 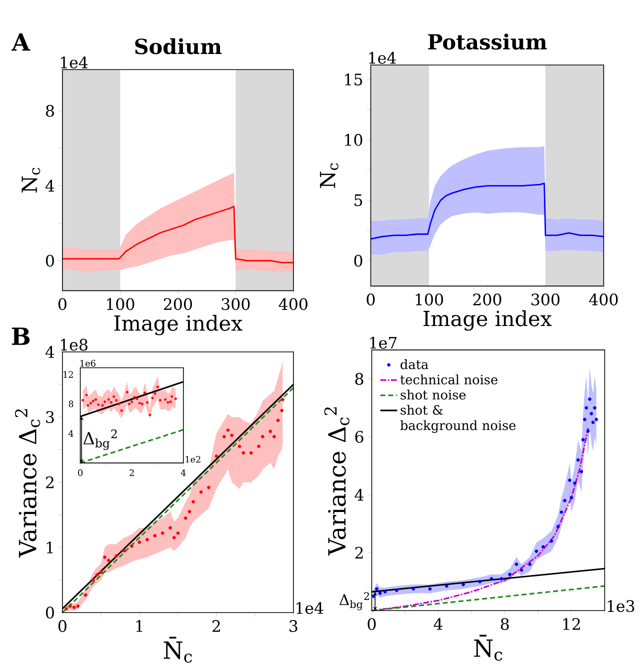 What do you see at coordinates (458, 418) in the screenshot?
I see `legend-label: shot & background noise` at bounding box center [458, 418].